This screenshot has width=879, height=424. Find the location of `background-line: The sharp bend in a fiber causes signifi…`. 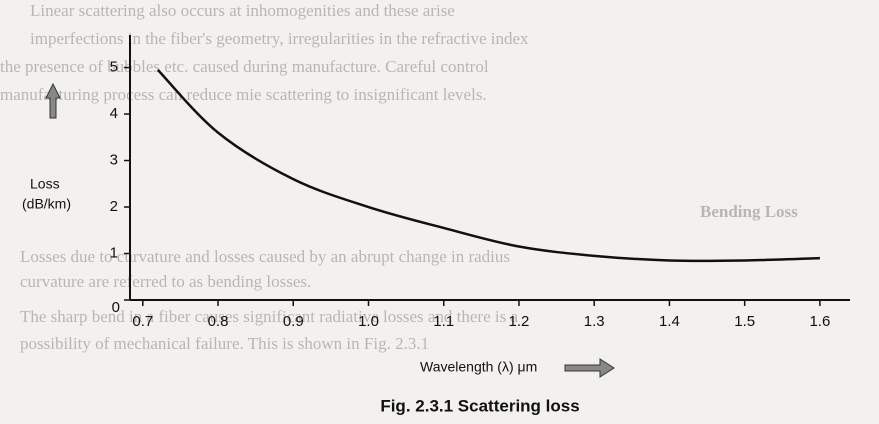

background-line: The sharp bend in a fiber causes signifi… is located at coordinates (269, 316).